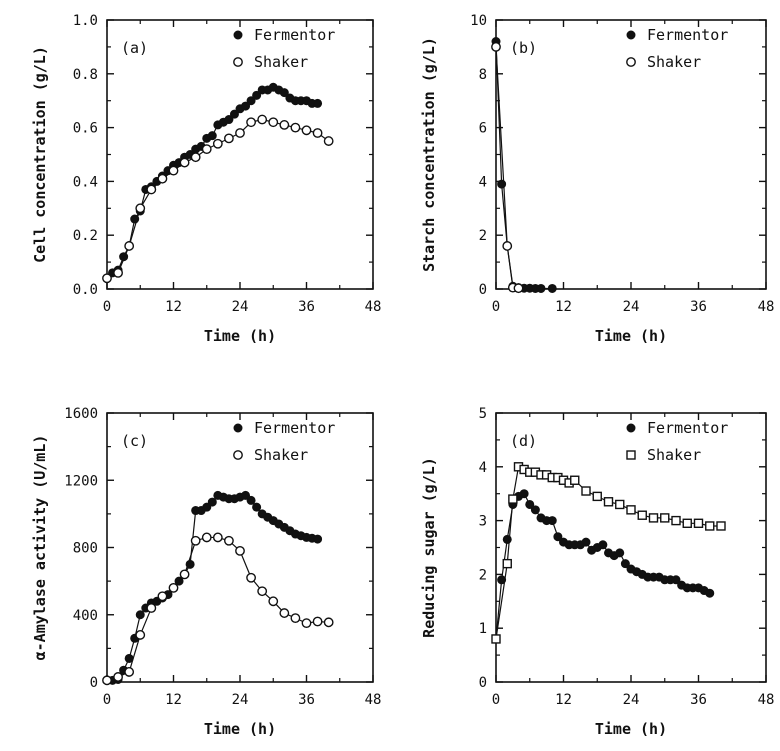 The image size is (780, 751). Describe the element at coordinates (563, 307) in the screenshot. I see `x-tick-label: 12` at that location.